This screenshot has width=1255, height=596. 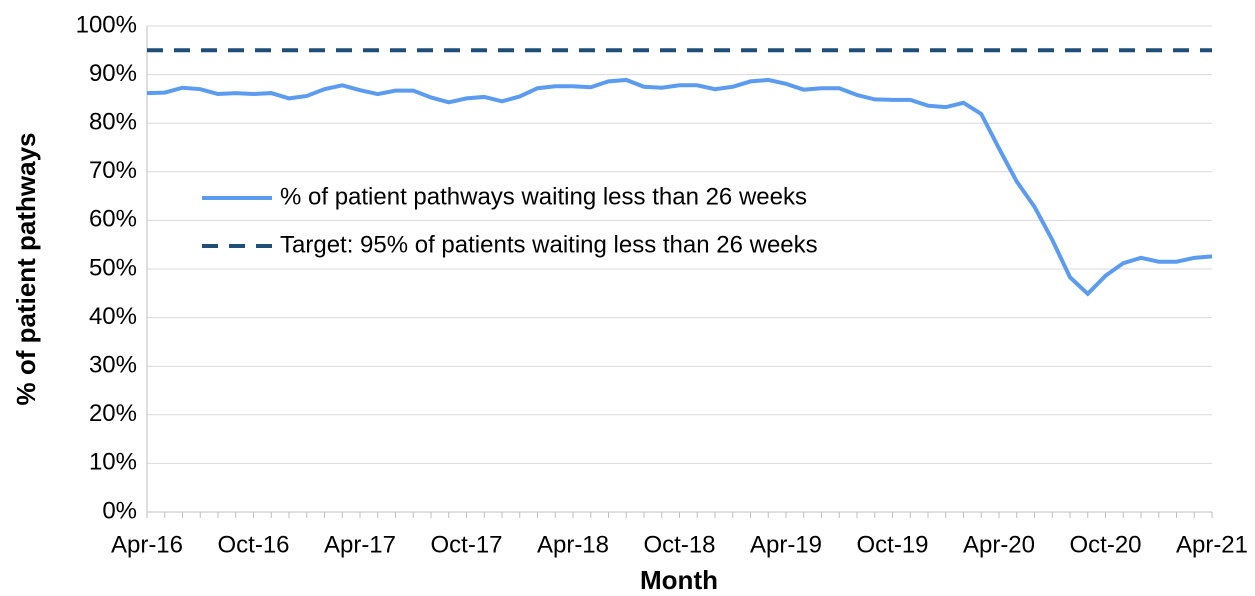 What do you see at coordinates (113, 73) in the screenshot?
I see `y-tick-label: 90%` at bounding box center [113, 73].